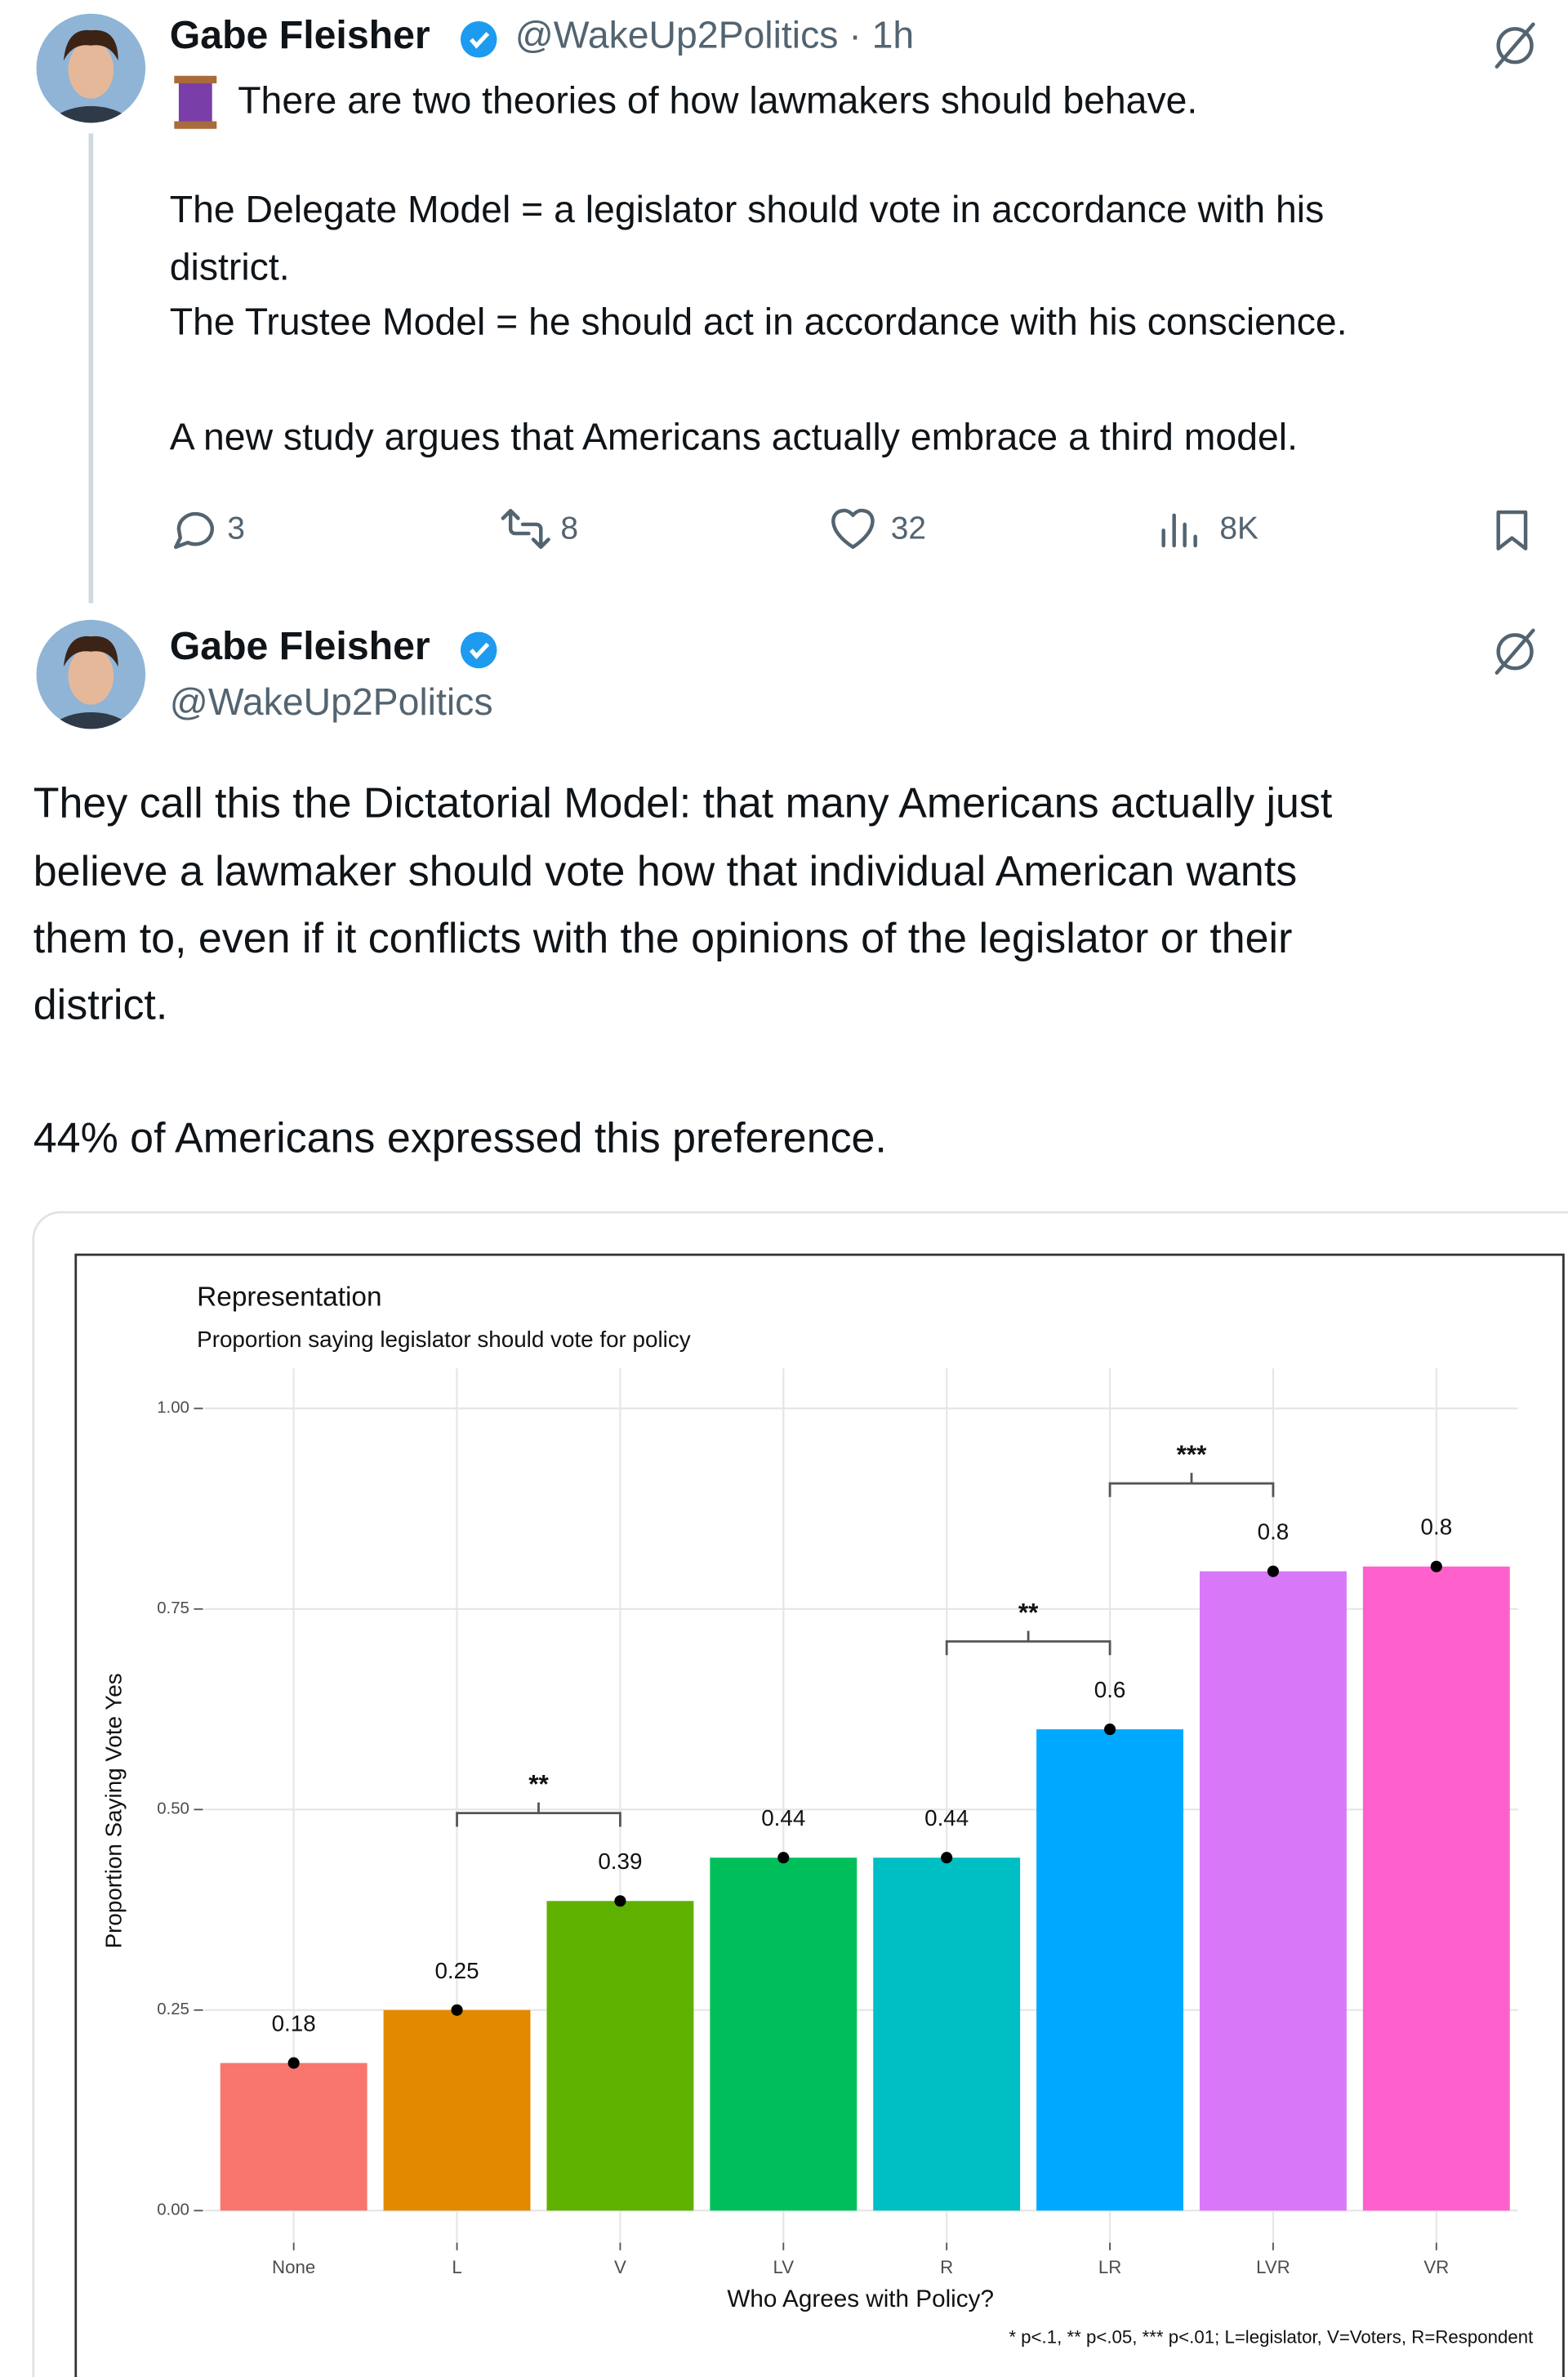 The width and height of the screenshot is (1568, 2377). I want to click on reply-count: 3, so click(236, 528).